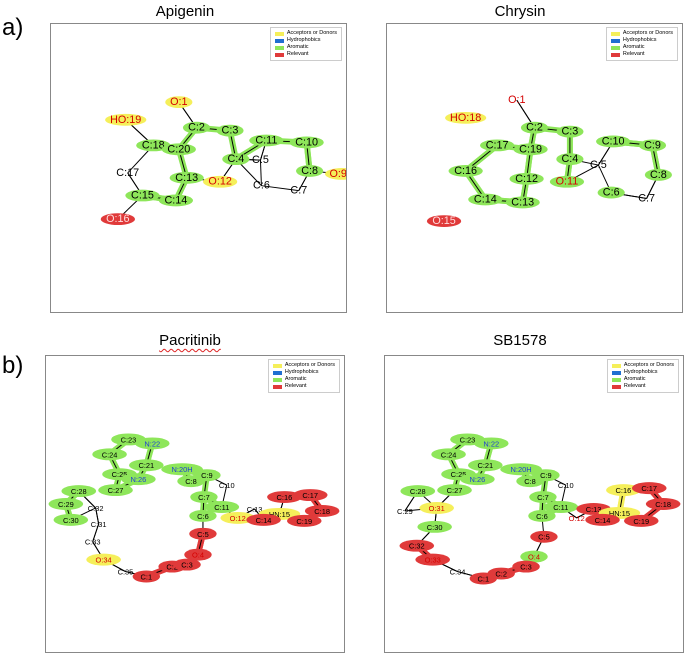 This screenshot has width=685, height=658. What do you see at coordinates (13, 27) in the screenshot?
I see `panel-label-a: a)` at bounding box center [13, 27].